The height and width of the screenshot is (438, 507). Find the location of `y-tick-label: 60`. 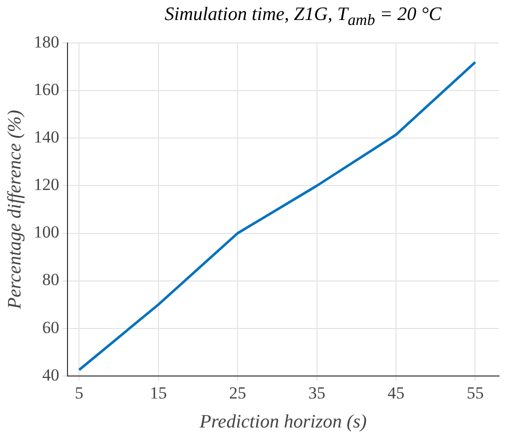

y-tick-label: 60 is located at coordinates (51, 327).